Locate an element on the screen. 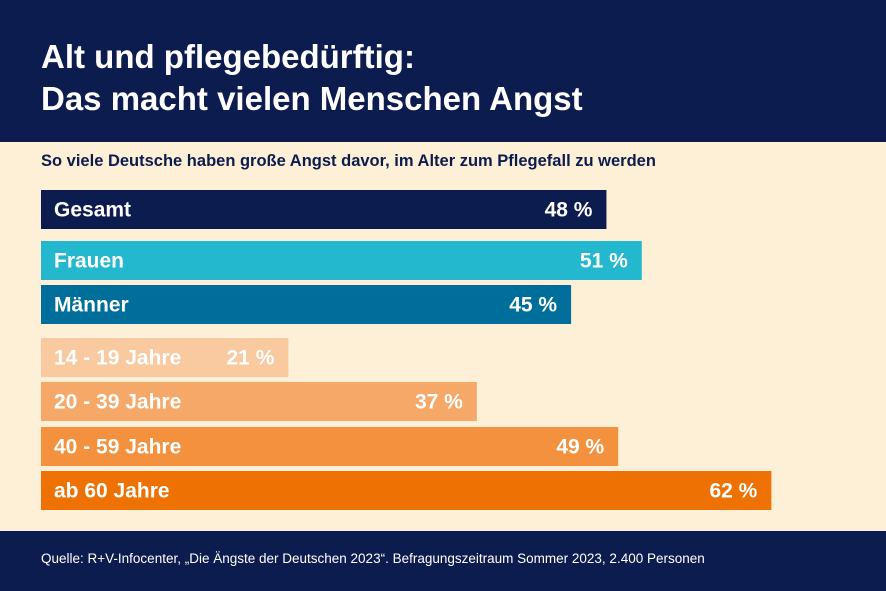 The height and width of the screenshot is (591, 886). bar-maenner is located at coordinates (306, 304).